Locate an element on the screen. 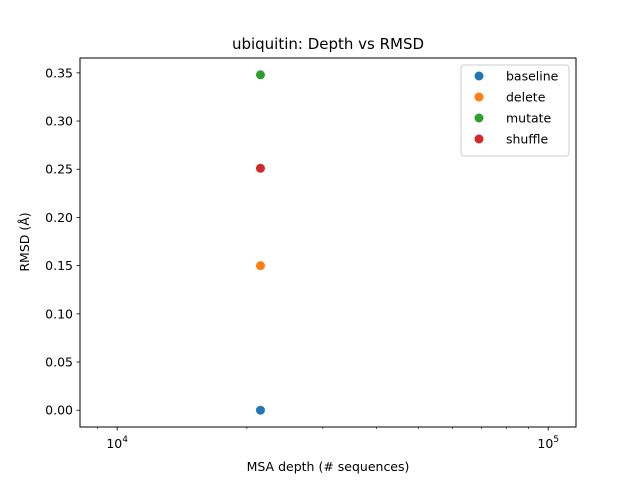 Image resolution: width=640 pixels, height=480 pixels. x-tick-label: 10⁴ is located at coordinates (117, 443).